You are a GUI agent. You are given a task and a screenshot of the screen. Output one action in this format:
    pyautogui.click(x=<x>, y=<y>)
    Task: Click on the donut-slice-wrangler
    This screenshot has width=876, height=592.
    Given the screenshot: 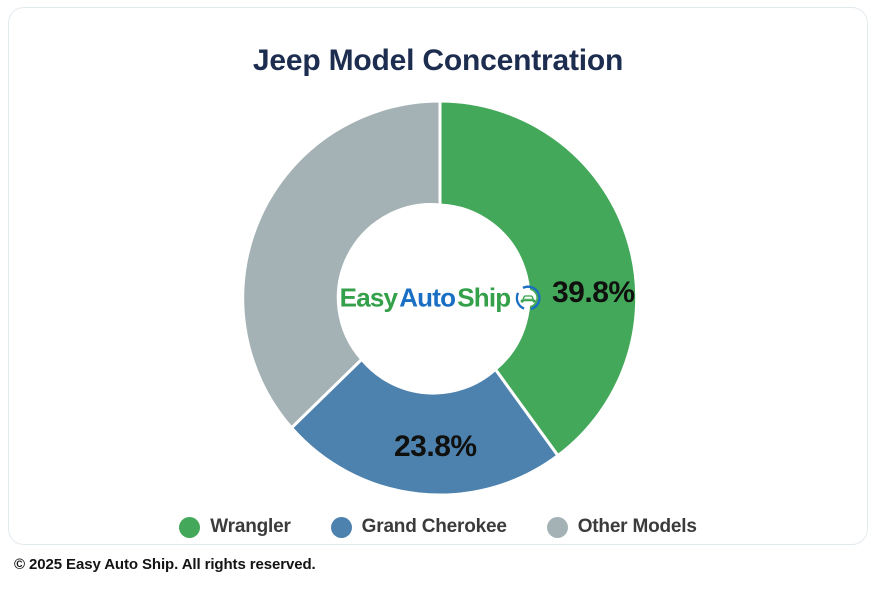 What is the action you would take?
    pyautogui.click(x=538, y=278)
    